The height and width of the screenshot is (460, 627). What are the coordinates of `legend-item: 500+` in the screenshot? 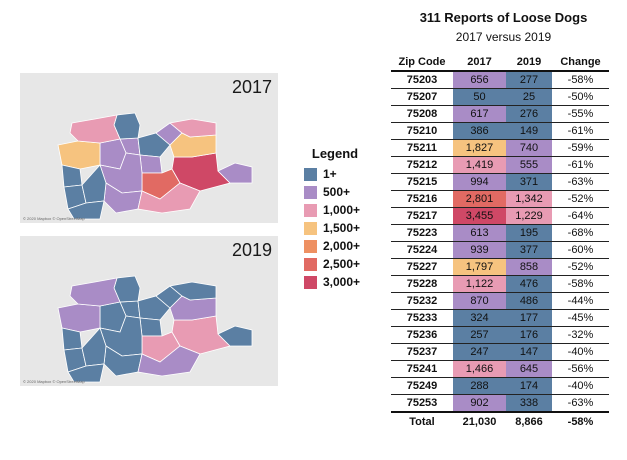 It's located at (344, 192).